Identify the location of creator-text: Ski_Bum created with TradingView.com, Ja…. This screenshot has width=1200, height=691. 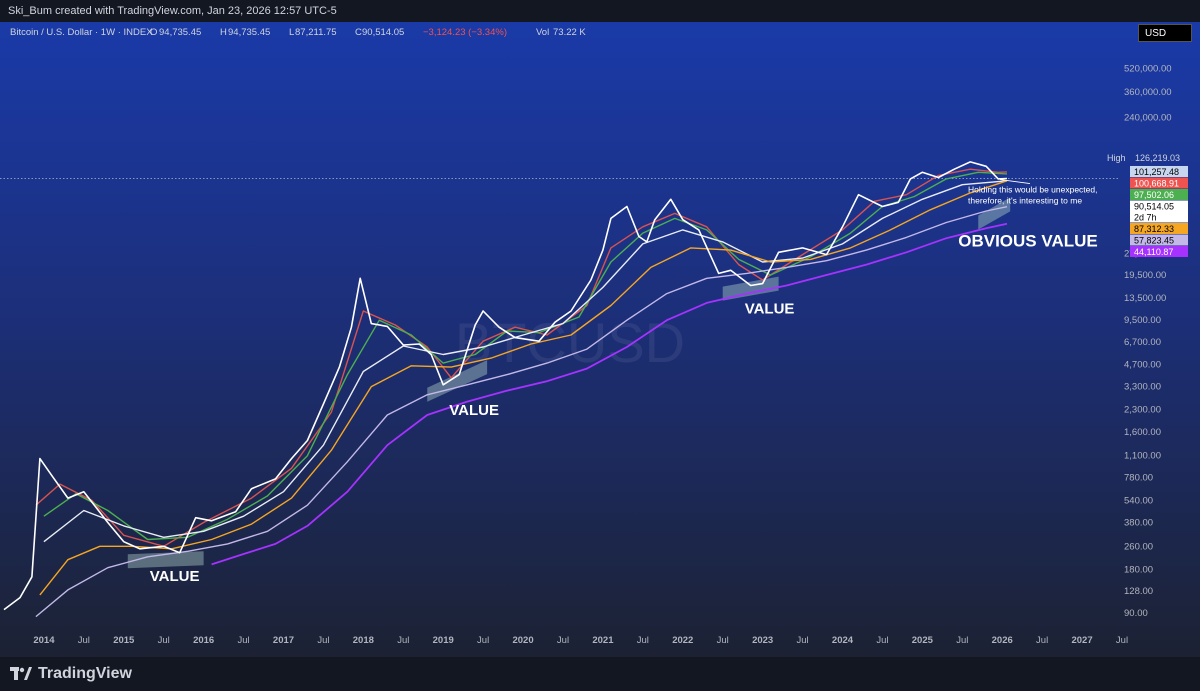
(172, 11).